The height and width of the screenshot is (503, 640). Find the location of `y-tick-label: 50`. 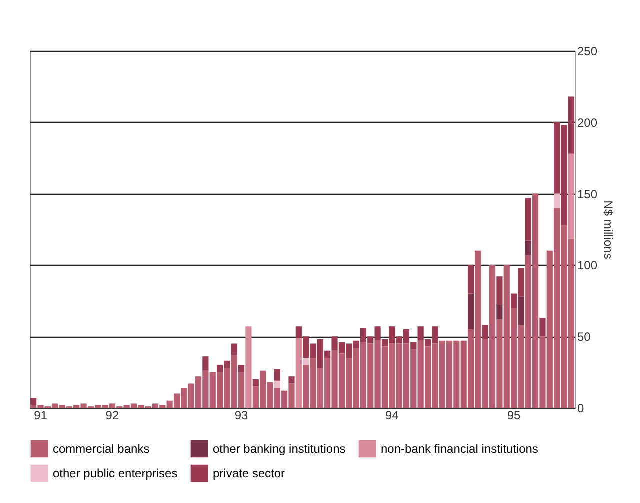

y-tick-label: 50 is located at coordinates (585, 337).